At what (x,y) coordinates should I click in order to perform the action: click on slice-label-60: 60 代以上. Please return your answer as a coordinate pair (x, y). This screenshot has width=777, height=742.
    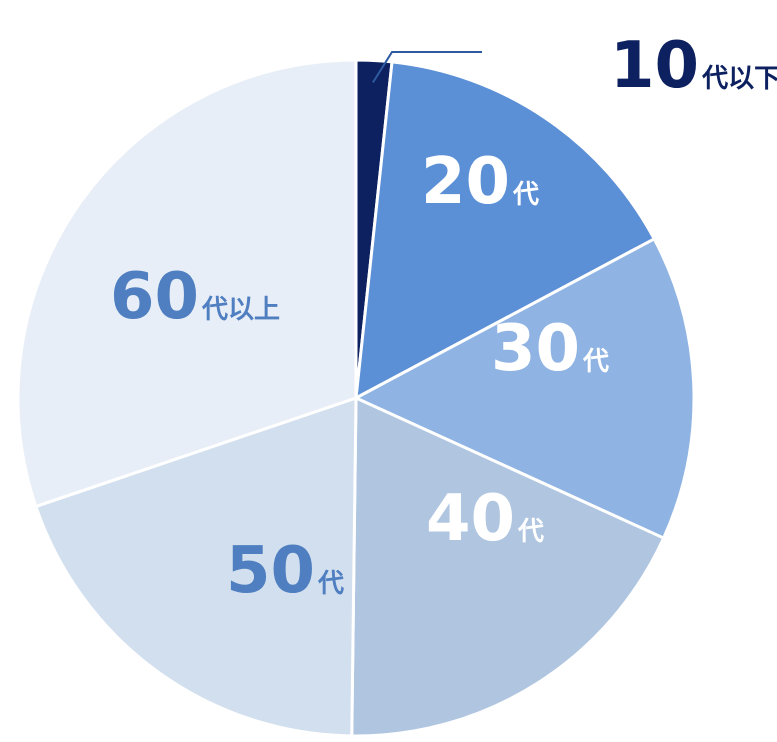
    Looking at the image, I should click on (195, 297).